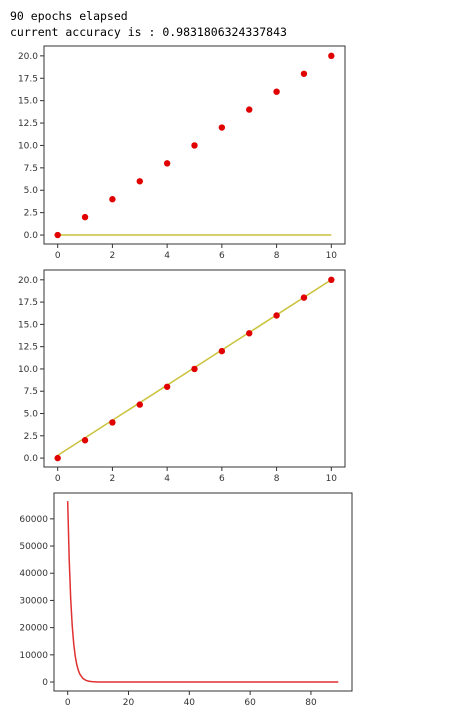  Describe the element at coordinates (45, 683) in the screenshot. I see `y-tick-label: 0` at that location.